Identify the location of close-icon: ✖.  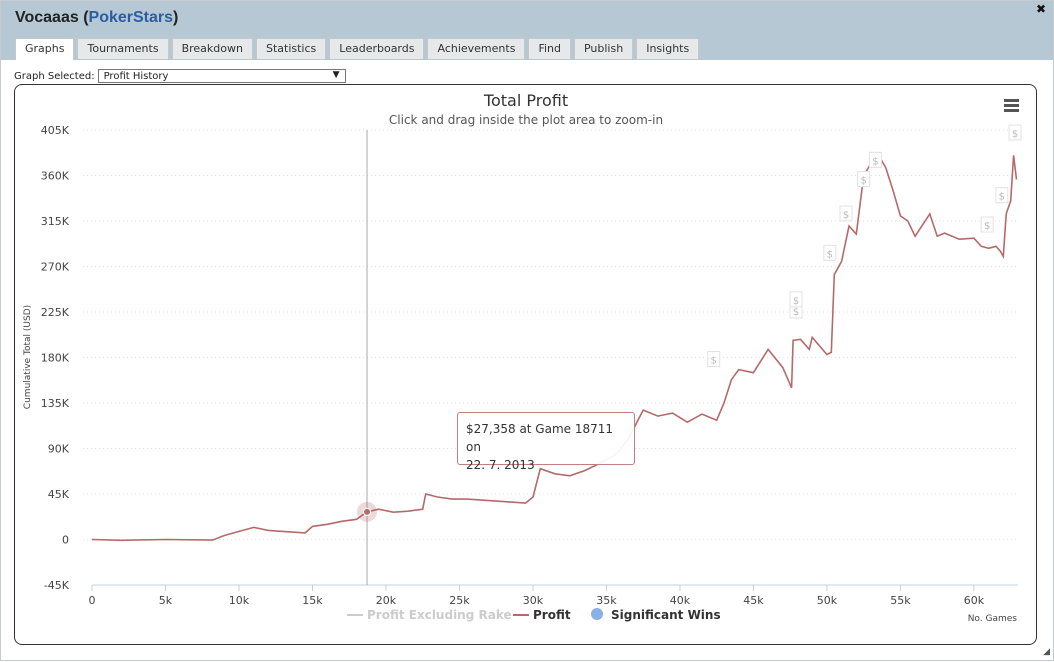
(1040, 9).